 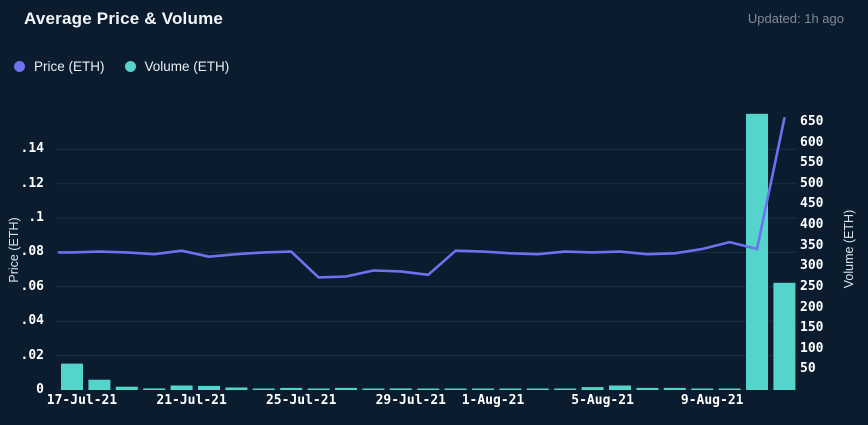 What do you see at coordinates (812, 348) in the screenshot?
I see `y-axis-right-tick-label: 100` at bounding box center [812, 348].